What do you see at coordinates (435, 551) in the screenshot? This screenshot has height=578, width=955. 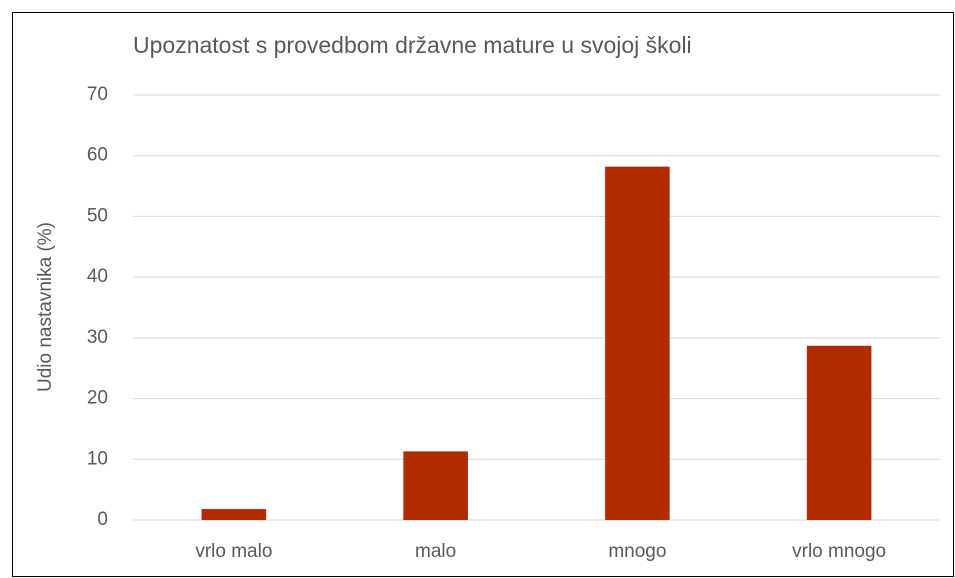 I see `x-tick-label: malo` at bounding box center [435, 551].